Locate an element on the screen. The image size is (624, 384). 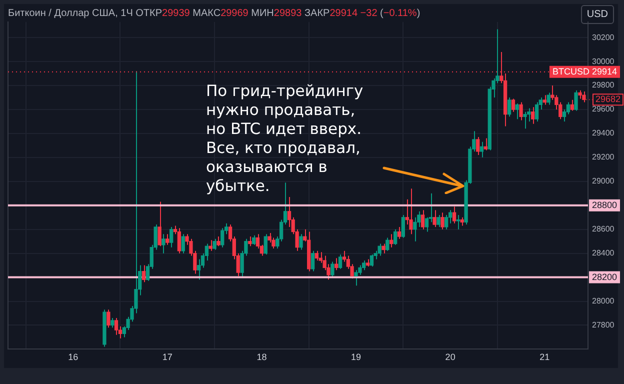
y-tick-label: 29000 is located at coordinates (603, 181).